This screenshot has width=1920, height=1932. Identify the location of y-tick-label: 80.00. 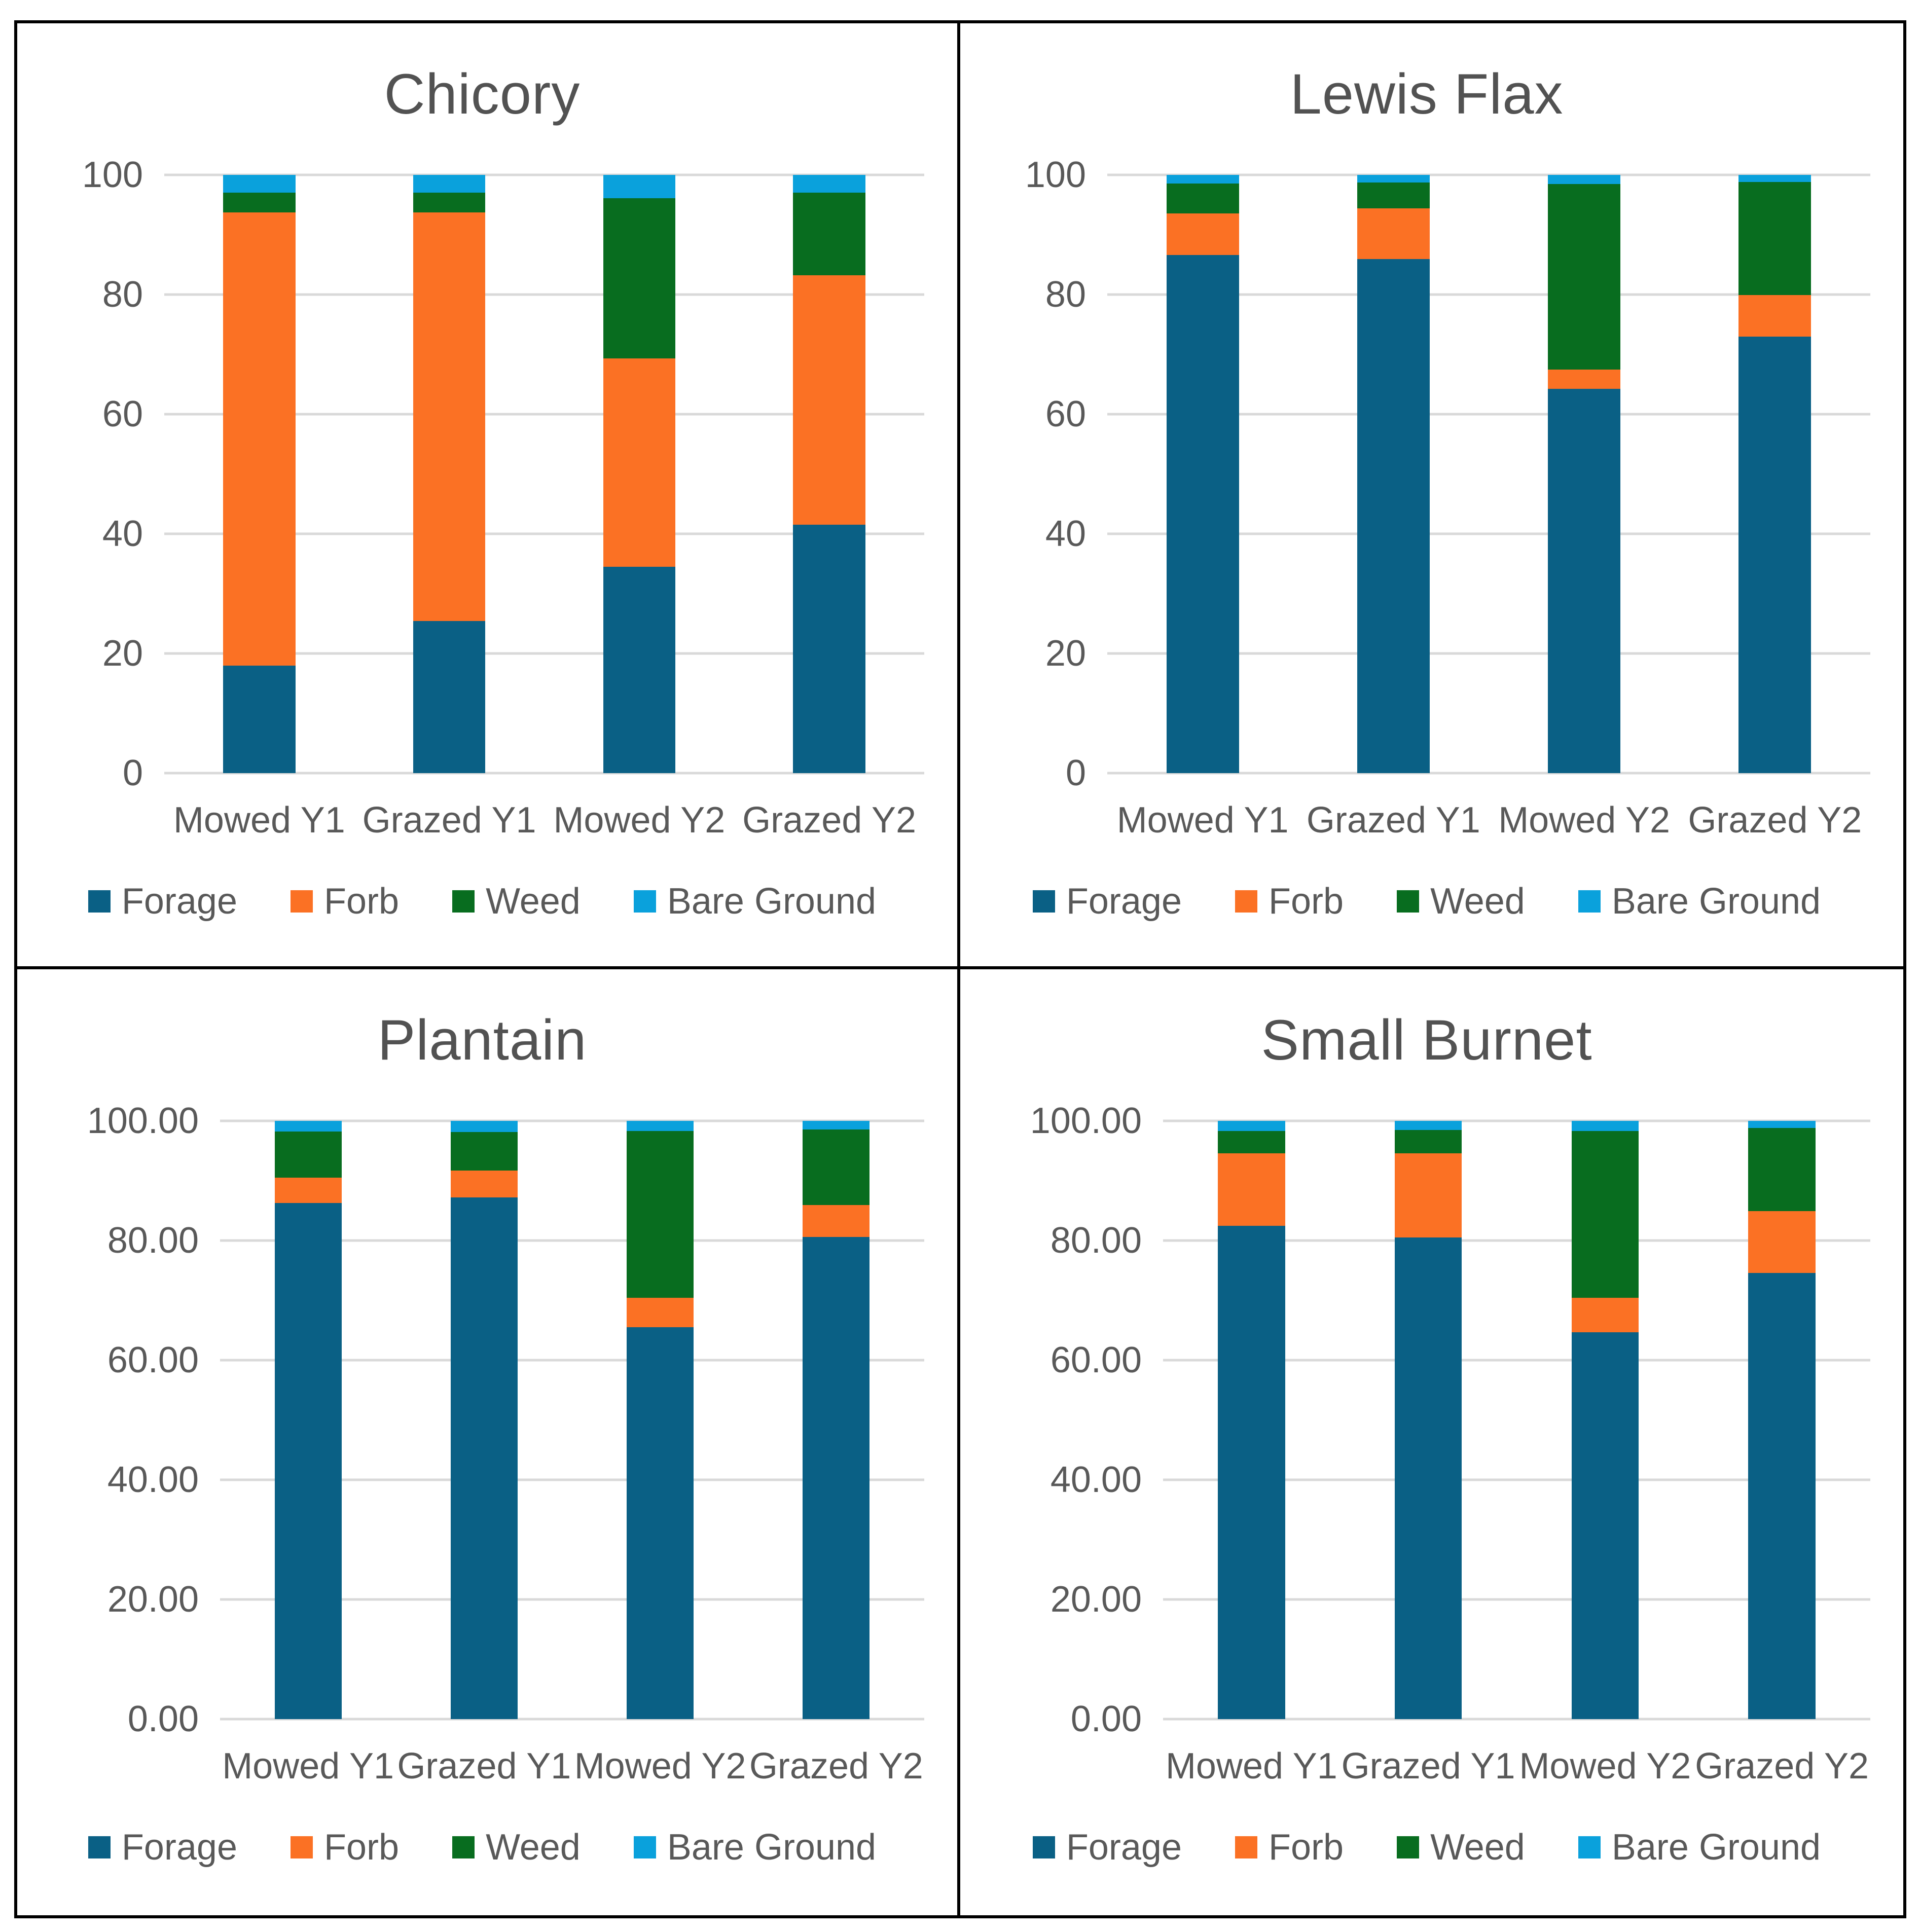
(153, 1240).